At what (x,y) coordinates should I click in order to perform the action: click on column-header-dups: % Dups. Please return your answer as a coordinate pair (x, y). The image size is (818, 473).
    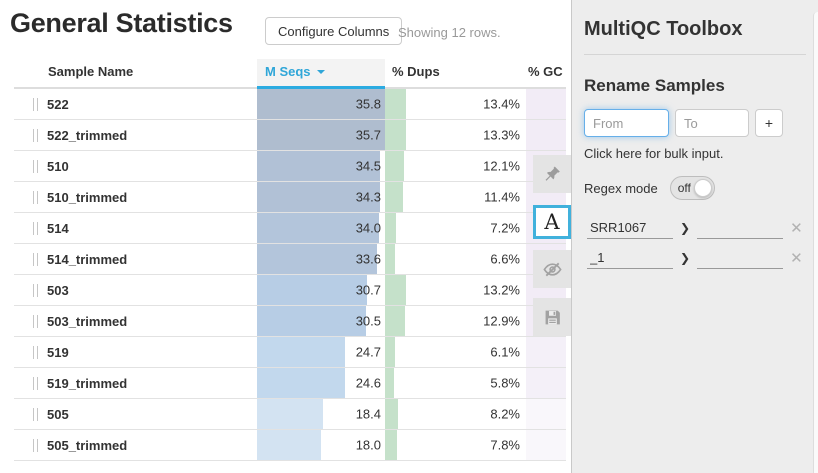
    Looking at the image, I should click on (455, 74).